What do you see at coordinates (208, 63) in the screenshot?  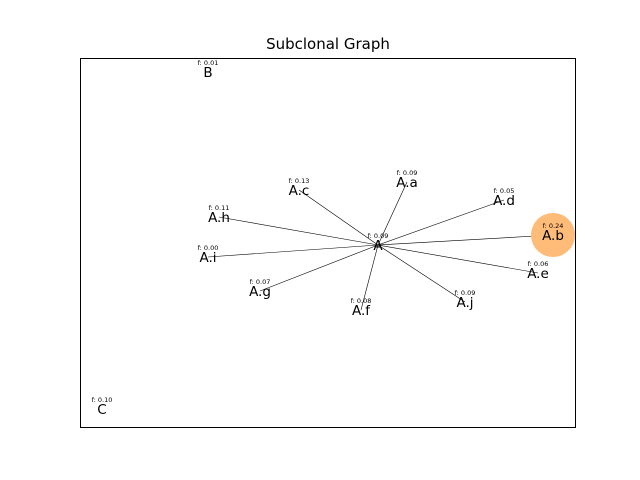 I see `node-frequency-label: f: 0.01` at bounding box center [208, 63].